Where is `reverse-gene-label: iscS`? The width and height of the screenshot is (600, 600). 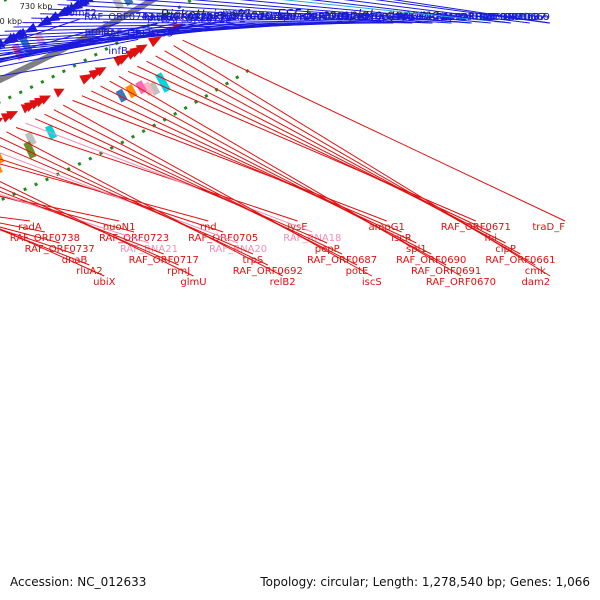 reverse-gene-label: iscS is located at coordinates (372, 282).